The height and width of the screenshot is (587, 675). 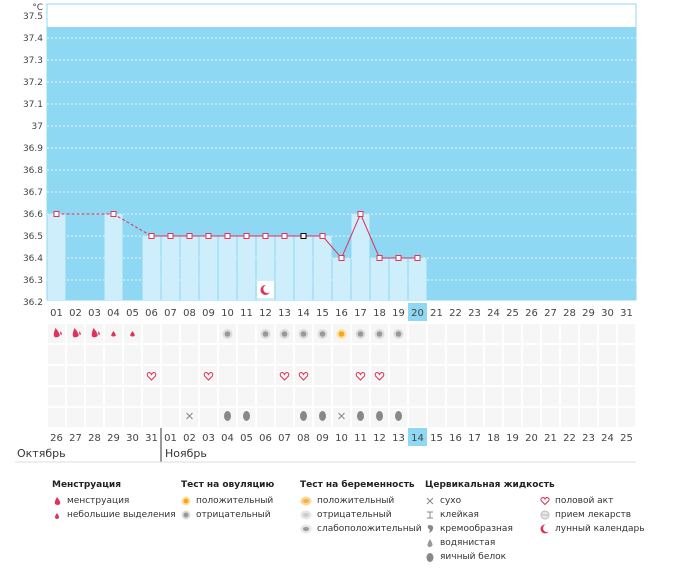 I want to click on legend-title: Тест на овуляцию, so click(x=228, y=485).